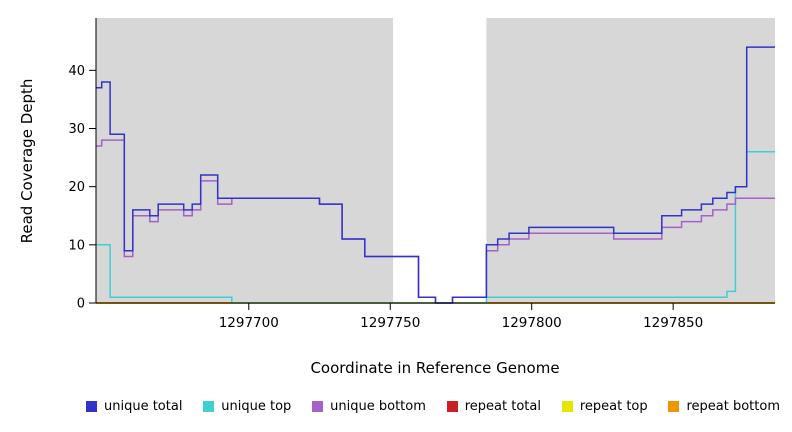  I want to click on x-axis-label: Coordinate in Reference Genome, so click(435, 368).